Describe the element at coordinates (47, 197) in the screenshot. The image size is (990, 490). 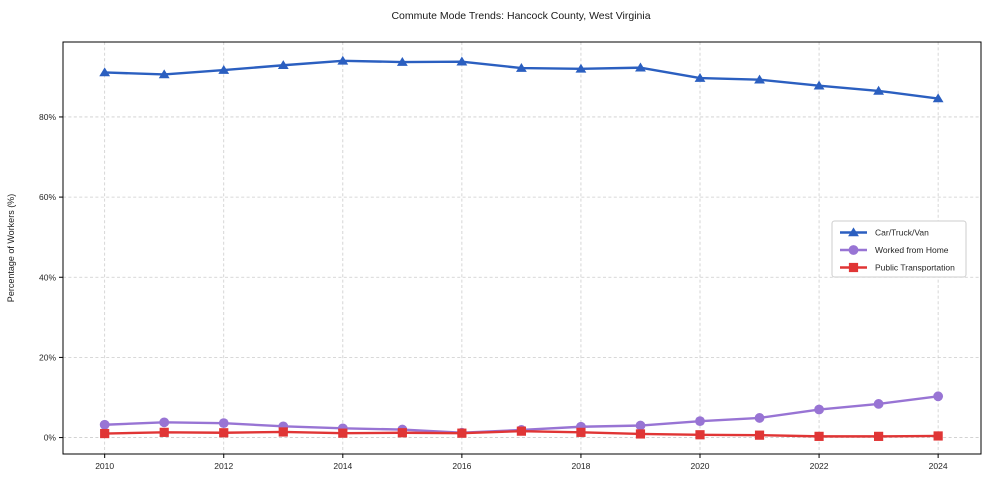
I see `y-tick-label: 60%` at that location.